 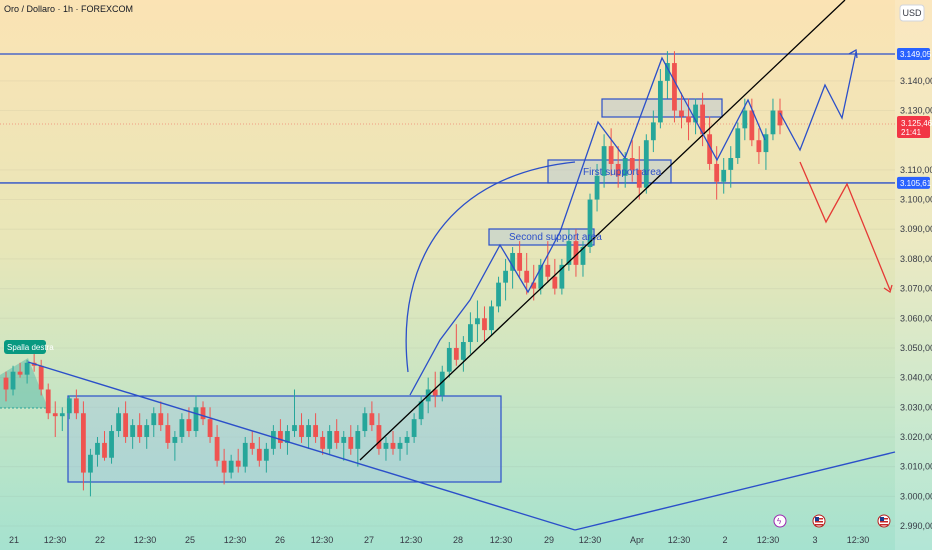 I want to click on spalla-destra-label: Spalla destra, so click(x=29, y=347).